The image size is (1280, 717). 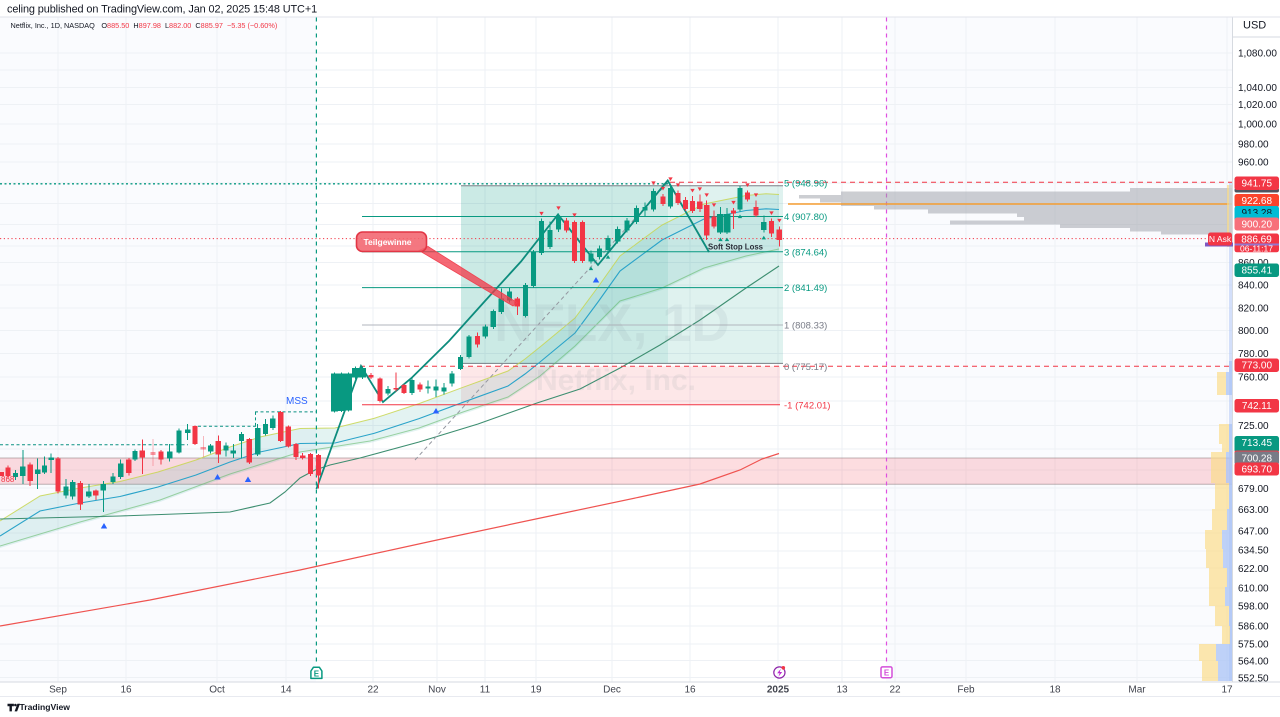 What do you see at coordinates (1220, 239) in the screenshot?
I see `svg-text: N Ask` at bounding box center [1220, 239].